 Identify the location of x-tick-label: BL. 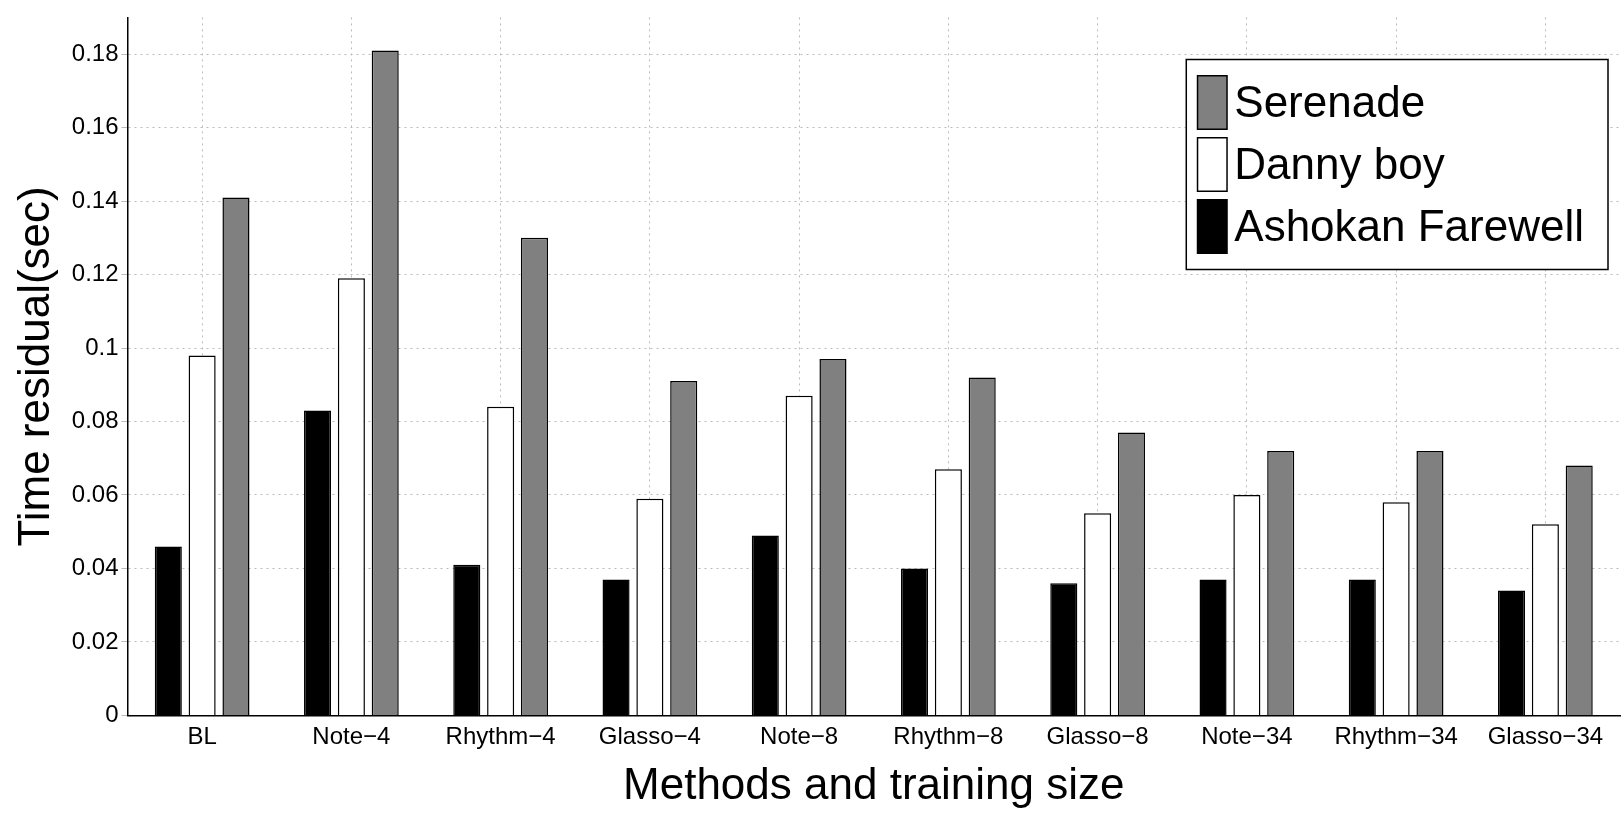
(202, 736).